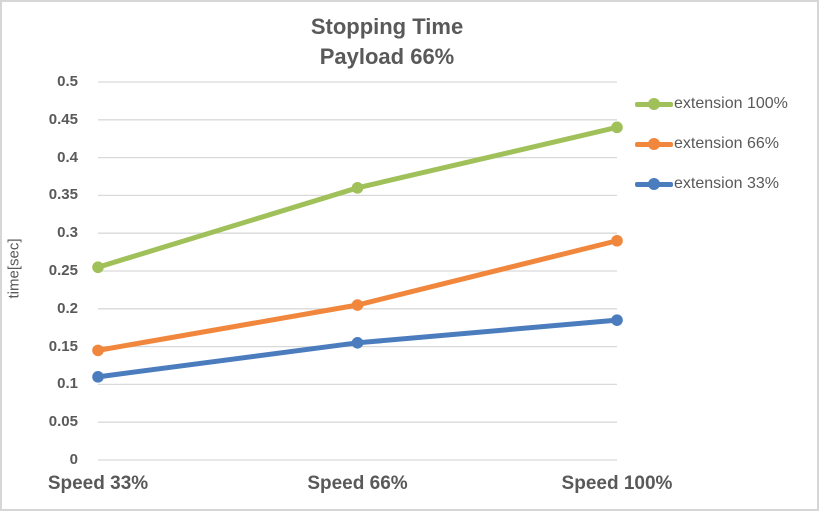 The image size is (819, 511). I want to click on legend-item: extension 66%, so click(711, 144).